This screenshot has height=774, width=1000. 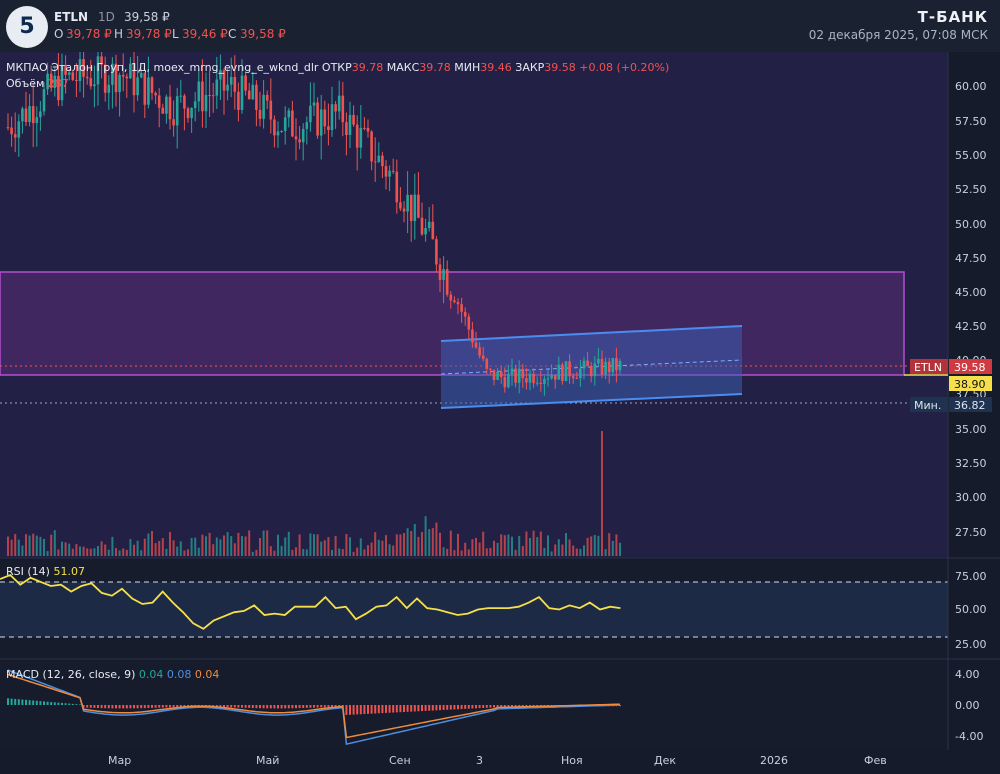 What do you see at coordinates (970, 367) in the screenshot?
I see `last-price-tag: 39.58` at bounding box center [970, 367].